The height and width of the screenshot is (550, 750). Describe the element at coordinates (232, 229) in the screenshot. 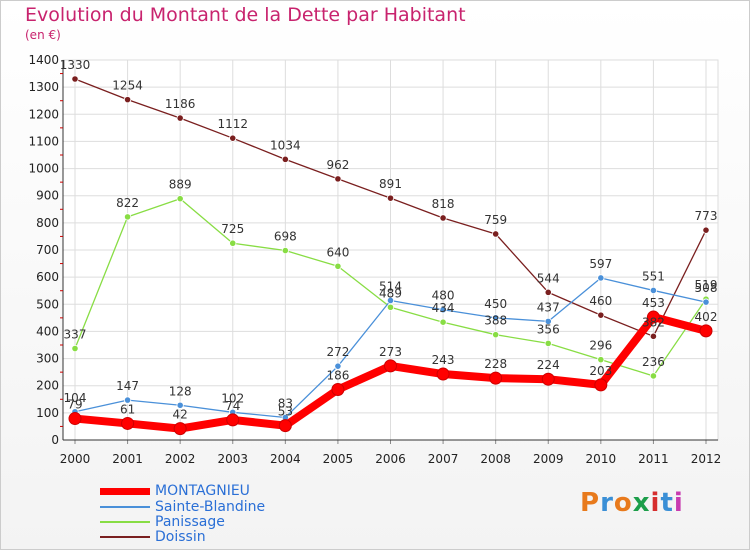

I see `data-label-panissage: 725` at that location.